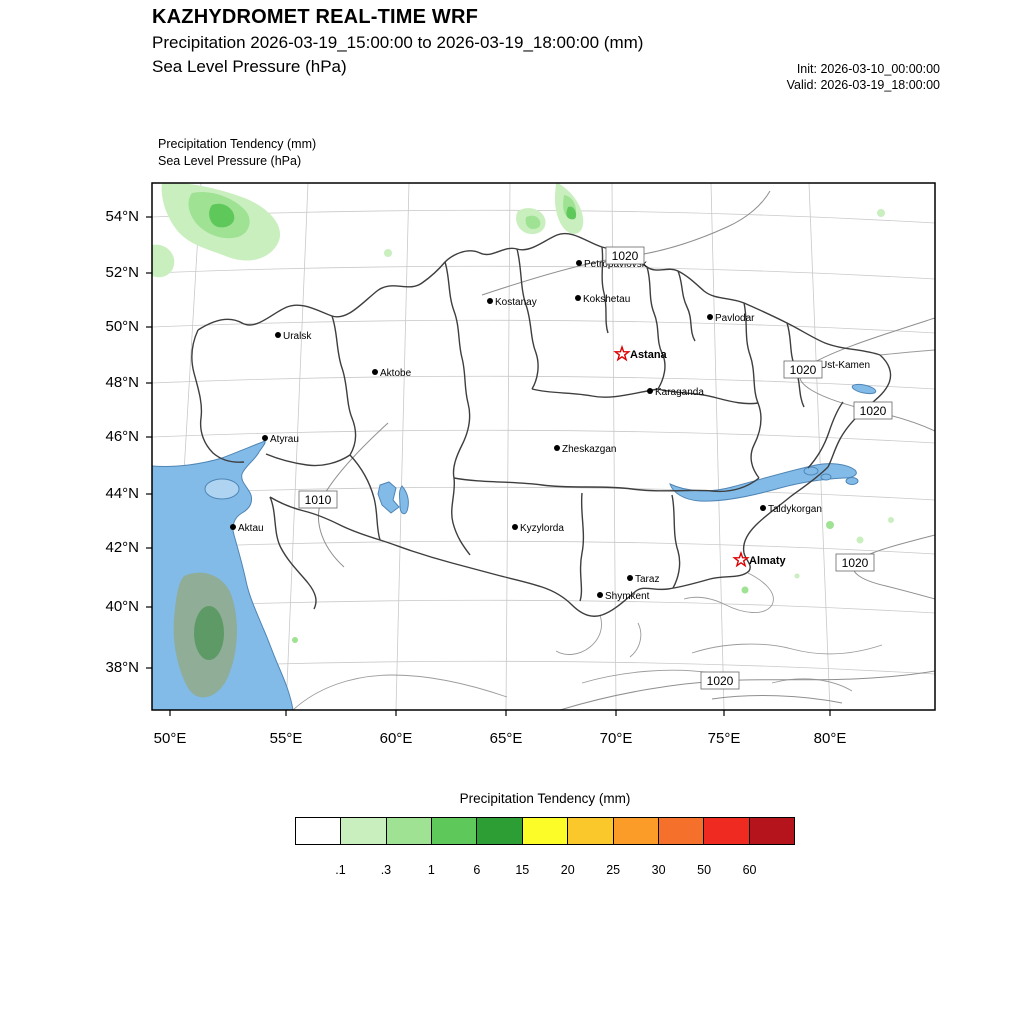  Describe the element at coordinates (122, 382) in the screenshot. I see `lat-label: 48°N` at that location.